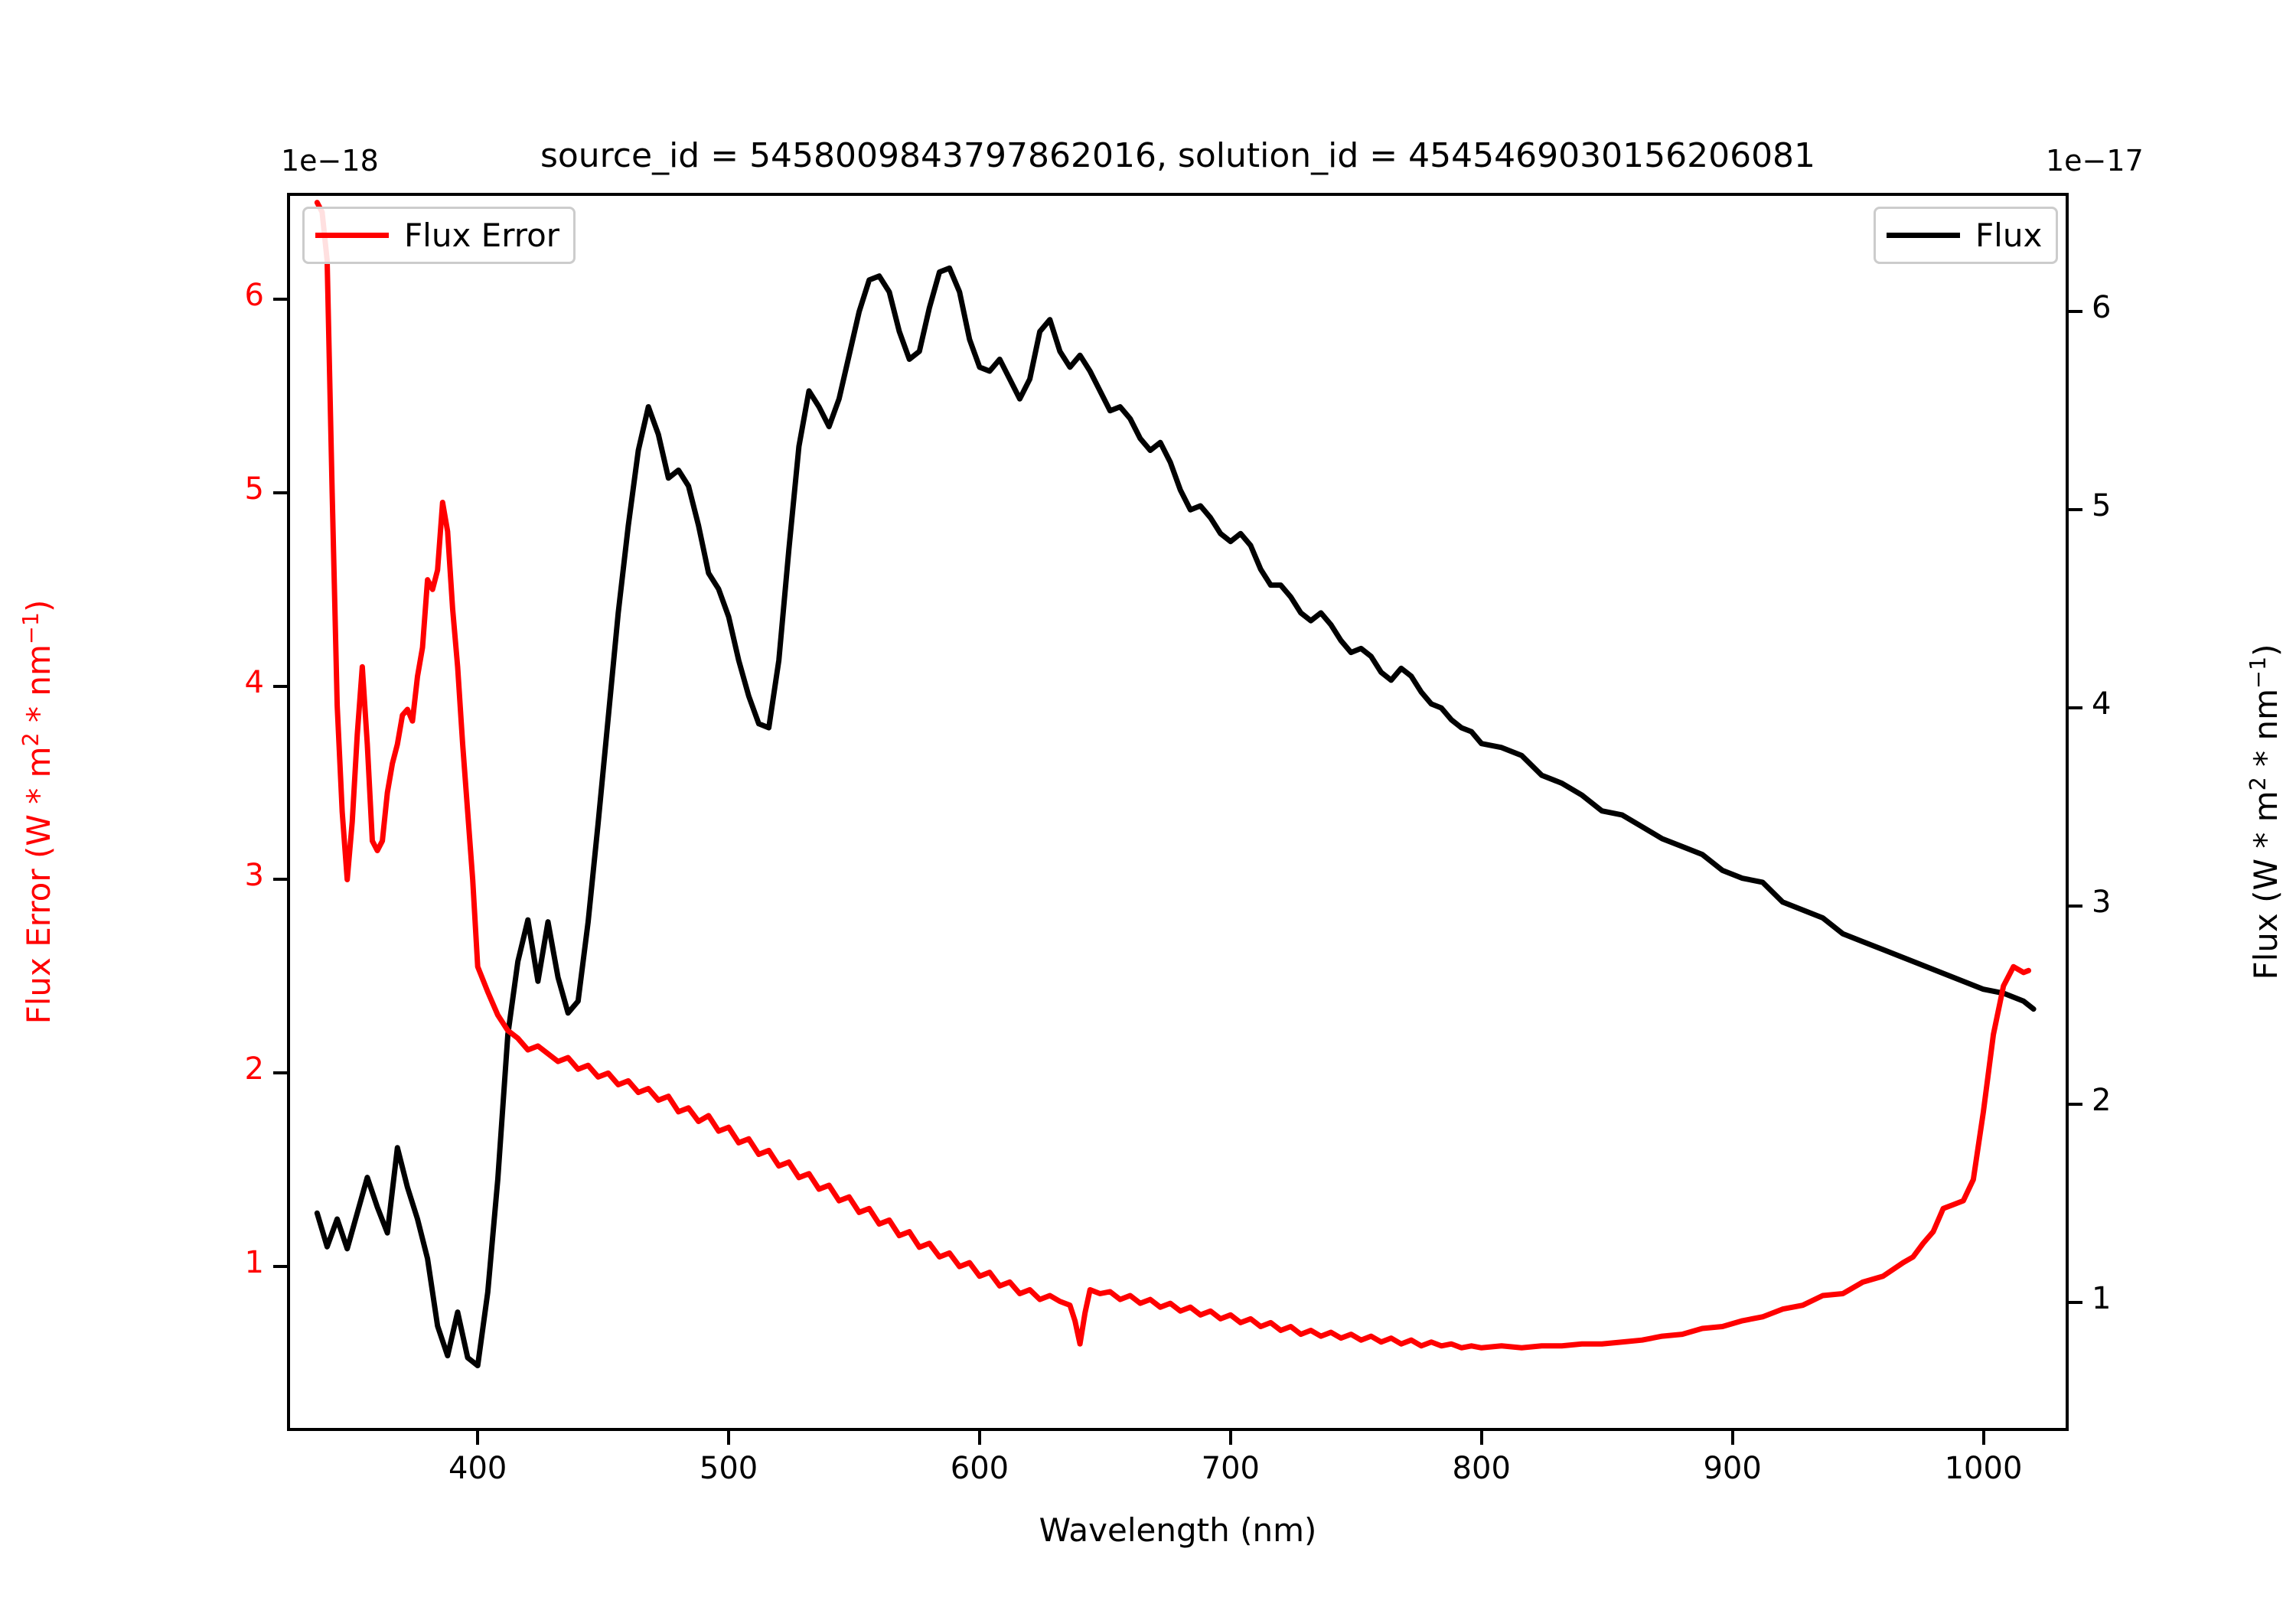 This screenshot has width=2296, height=1607. Describe the element at coordinates (38, 688) in the screenshot. I see `y-left-label-mid: * nm` at that location.